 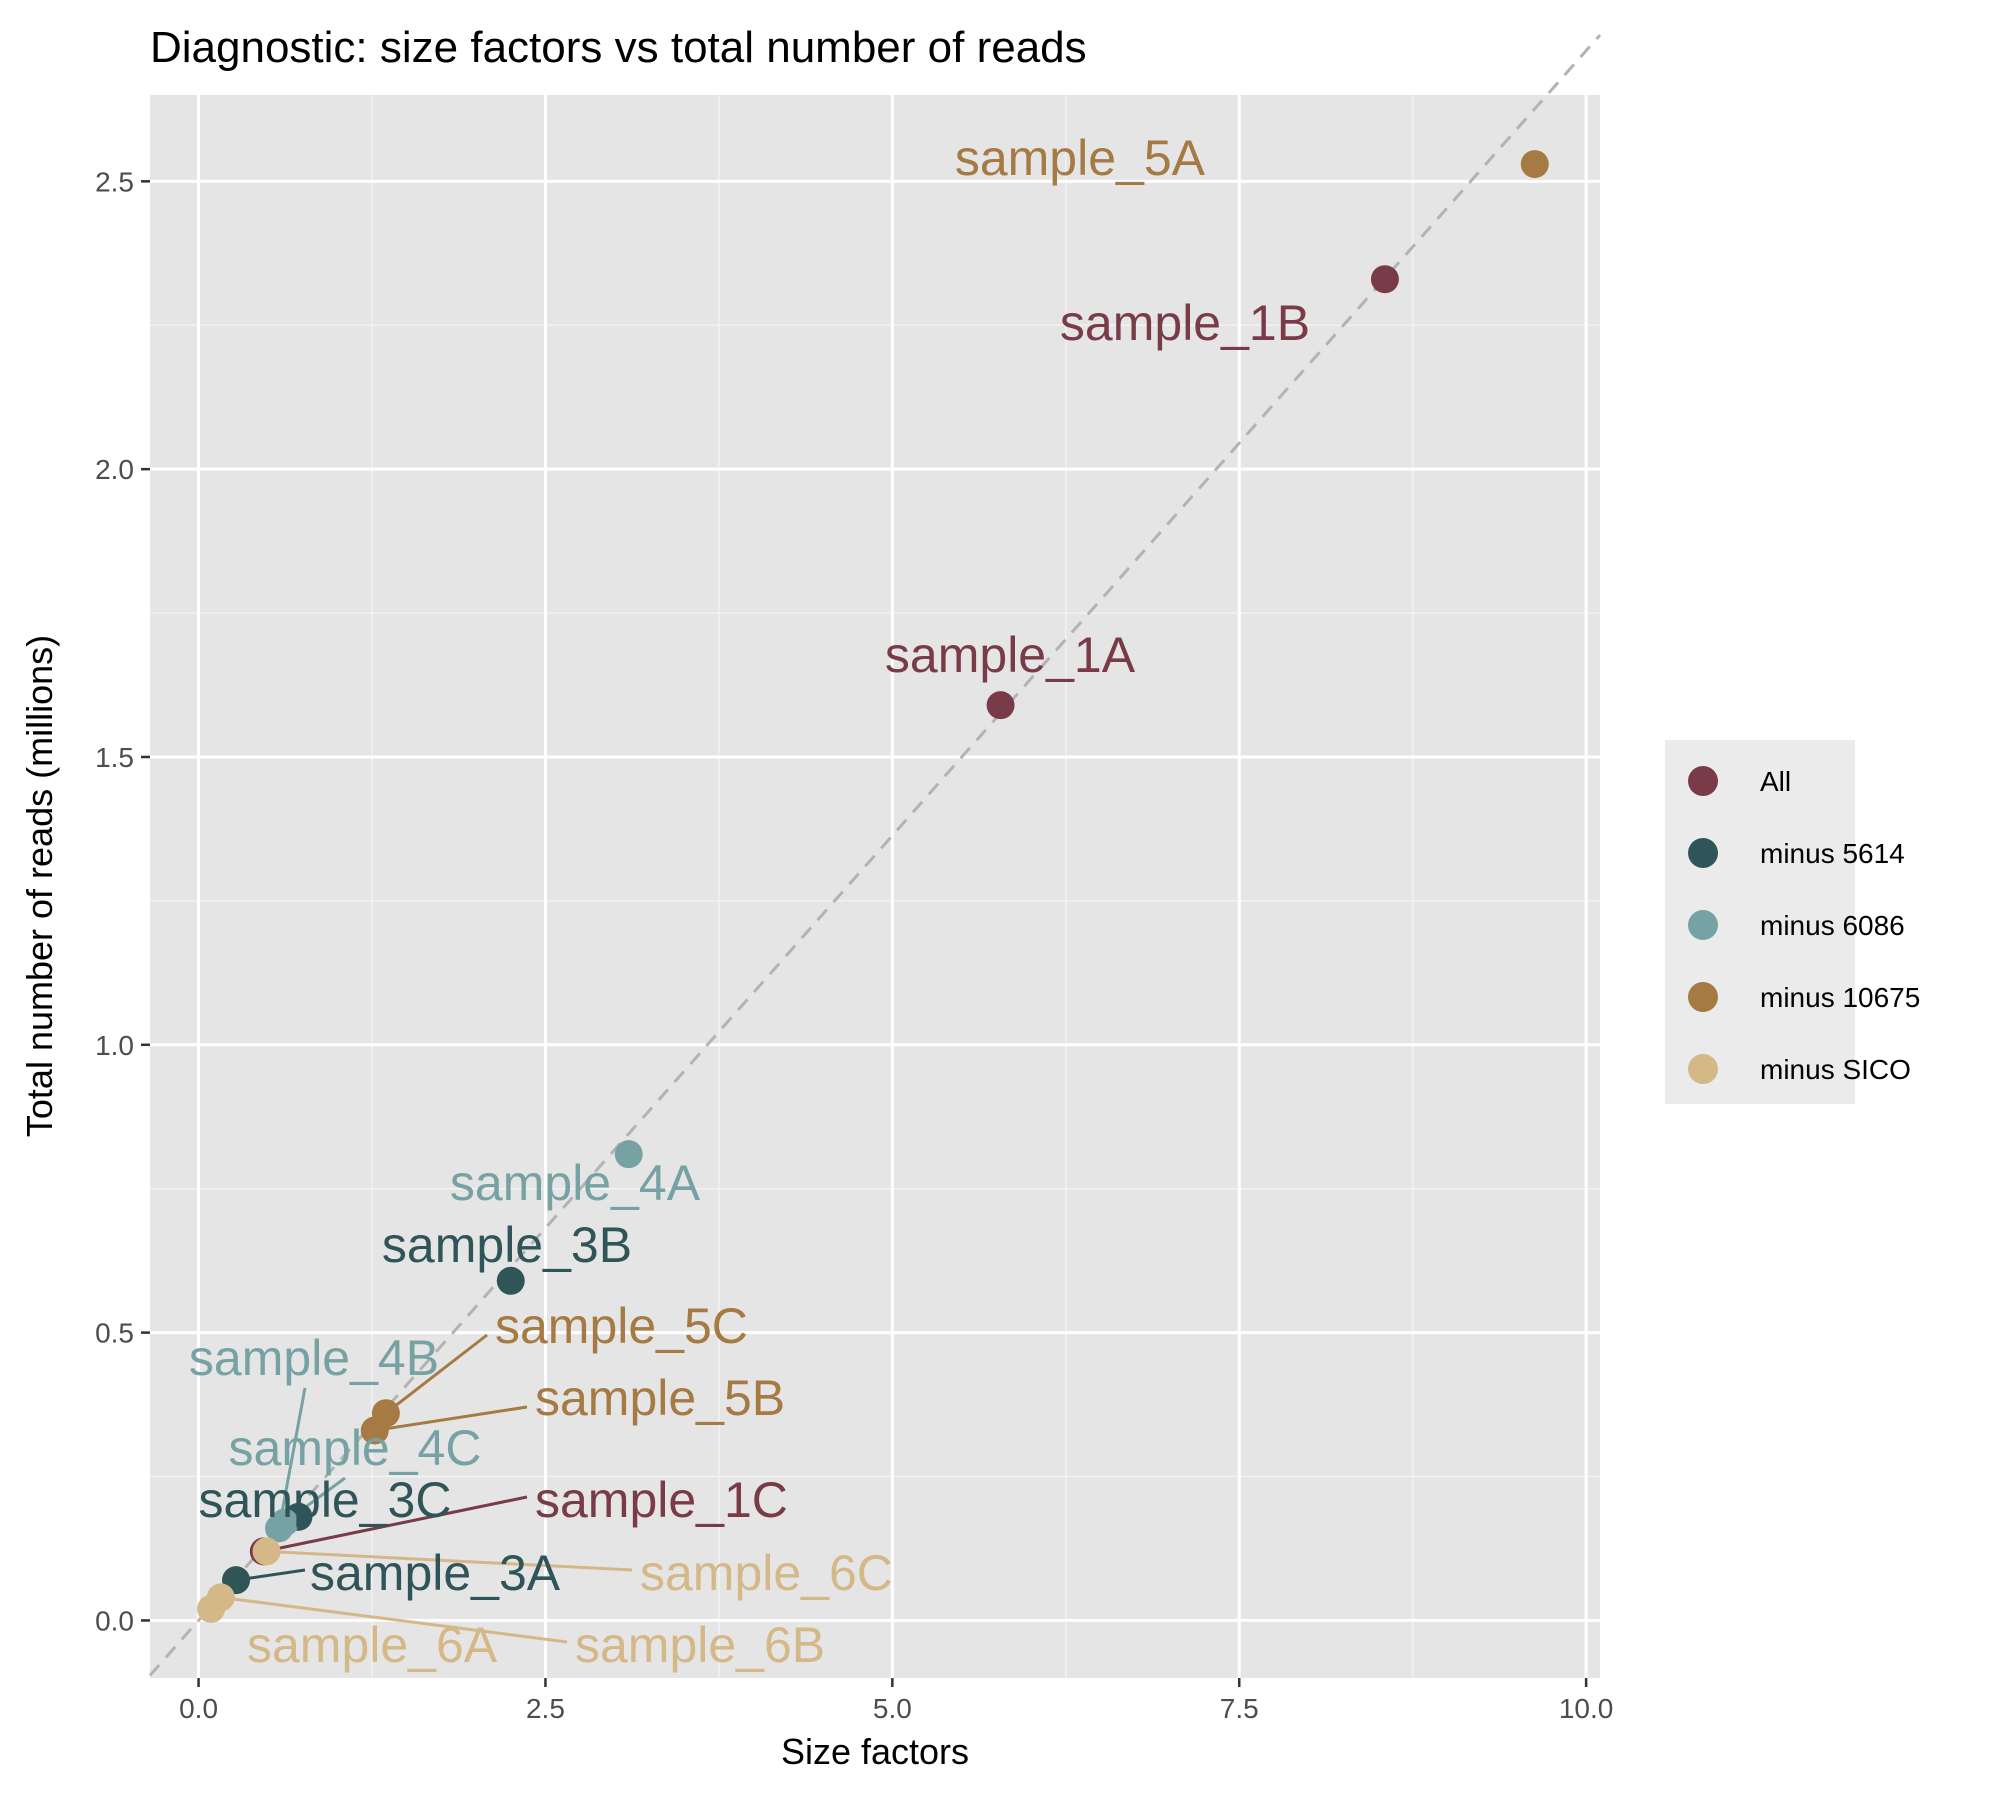 I want to click on label-sample-6A: sample_6A, so click(x=372, y=1645).